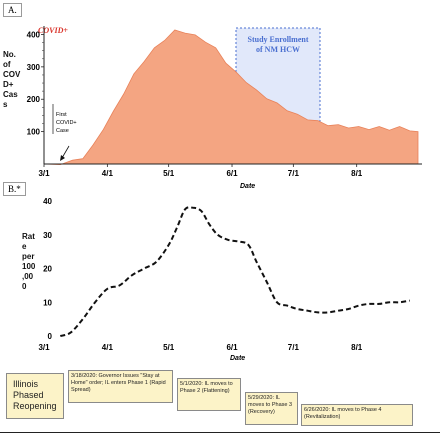  Describe the element at coordinates (108, 173) in the screenshot. I see `panel-a-x-tick-label: 4/1` at that location.